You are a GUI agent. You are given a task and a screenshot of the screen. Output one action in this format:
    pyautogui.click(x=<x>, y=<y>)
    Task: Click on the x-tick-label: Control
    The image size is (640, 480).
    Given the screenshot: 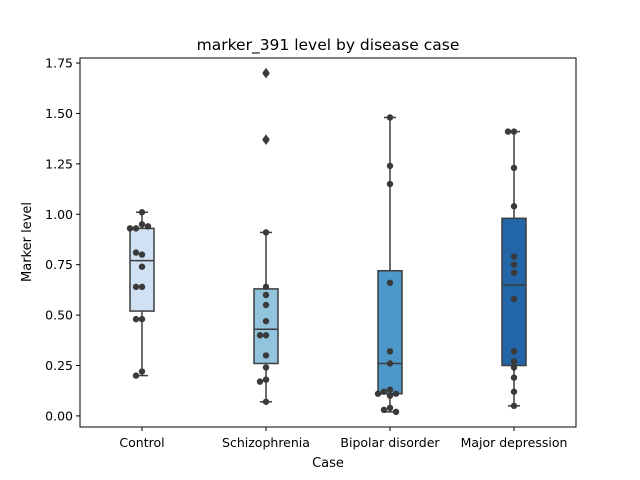 What is the action you would take?
    pyautogui.click(x=141, y=442)
    